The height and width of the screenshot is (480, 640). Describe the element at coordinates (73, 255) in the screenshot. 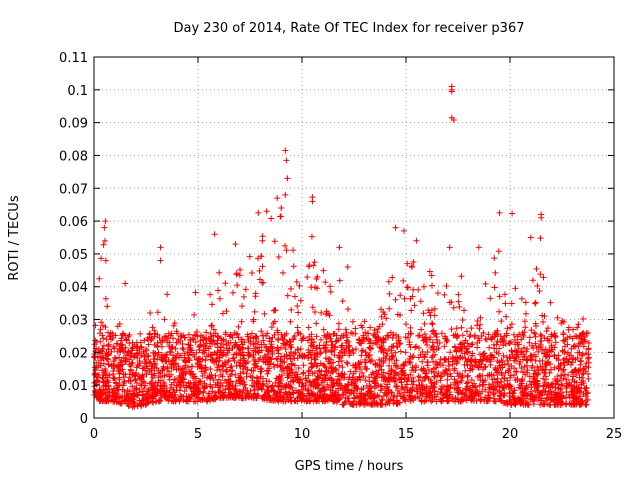

I see `y-tick-label: 0.05` at that location.